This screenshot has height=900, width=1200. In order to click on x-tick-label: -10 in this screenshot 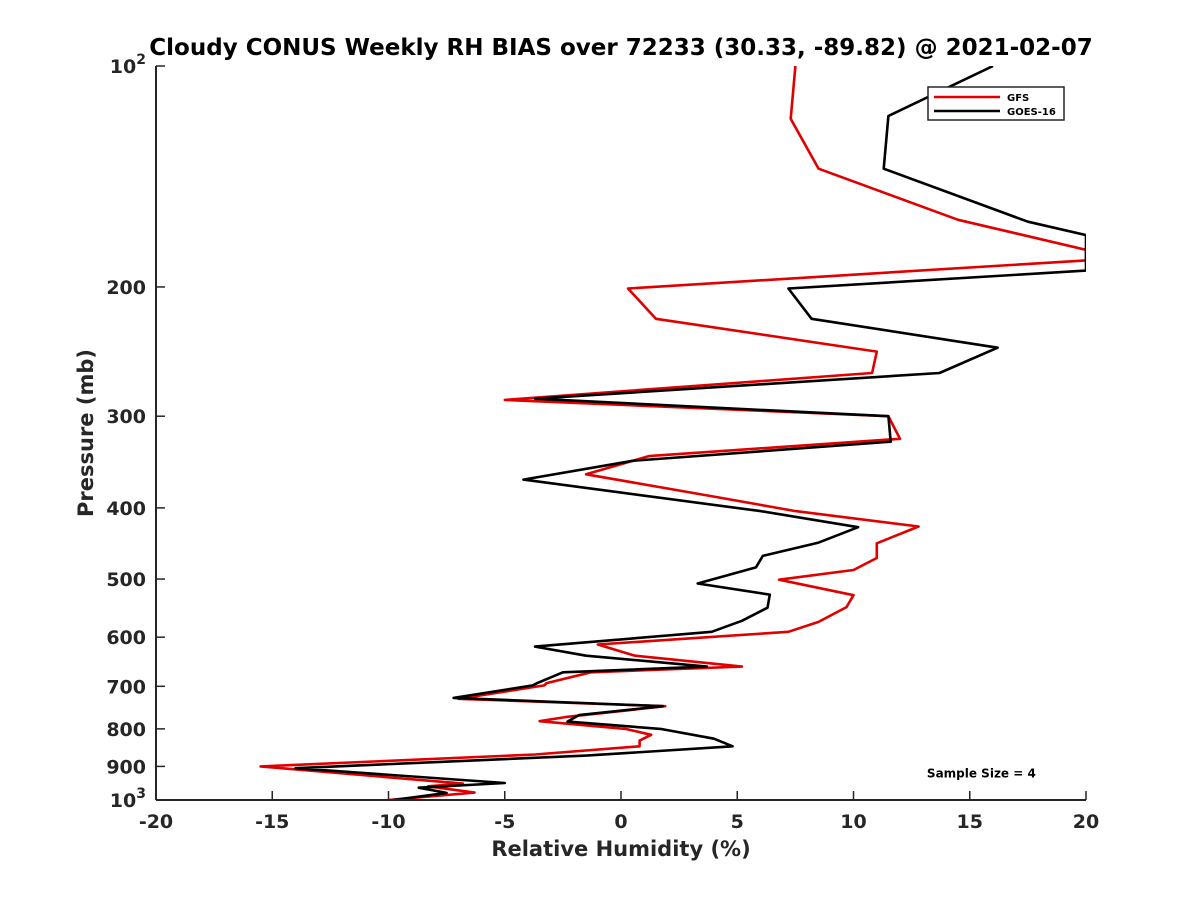, I will do `click(388, 822)`.